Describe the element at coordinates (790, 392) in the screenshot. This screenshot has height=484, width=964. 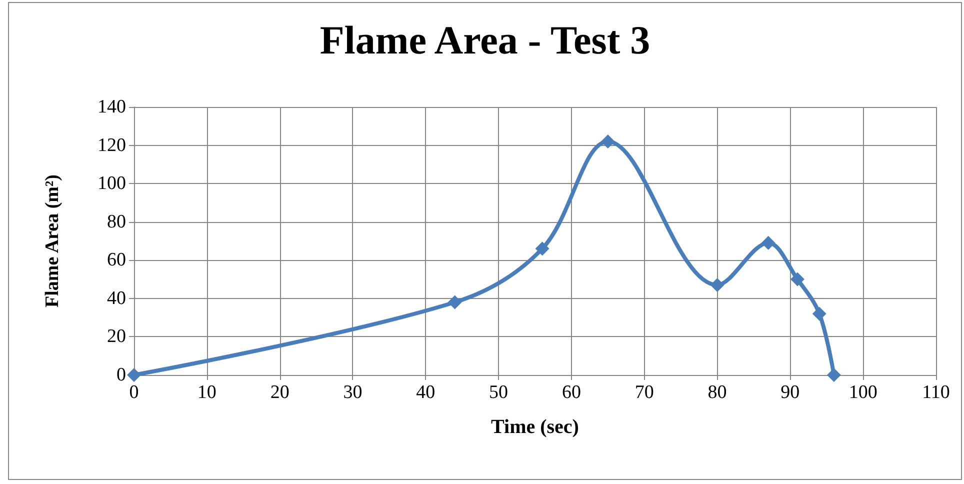
I see `x-tick-label: 90` at that location.